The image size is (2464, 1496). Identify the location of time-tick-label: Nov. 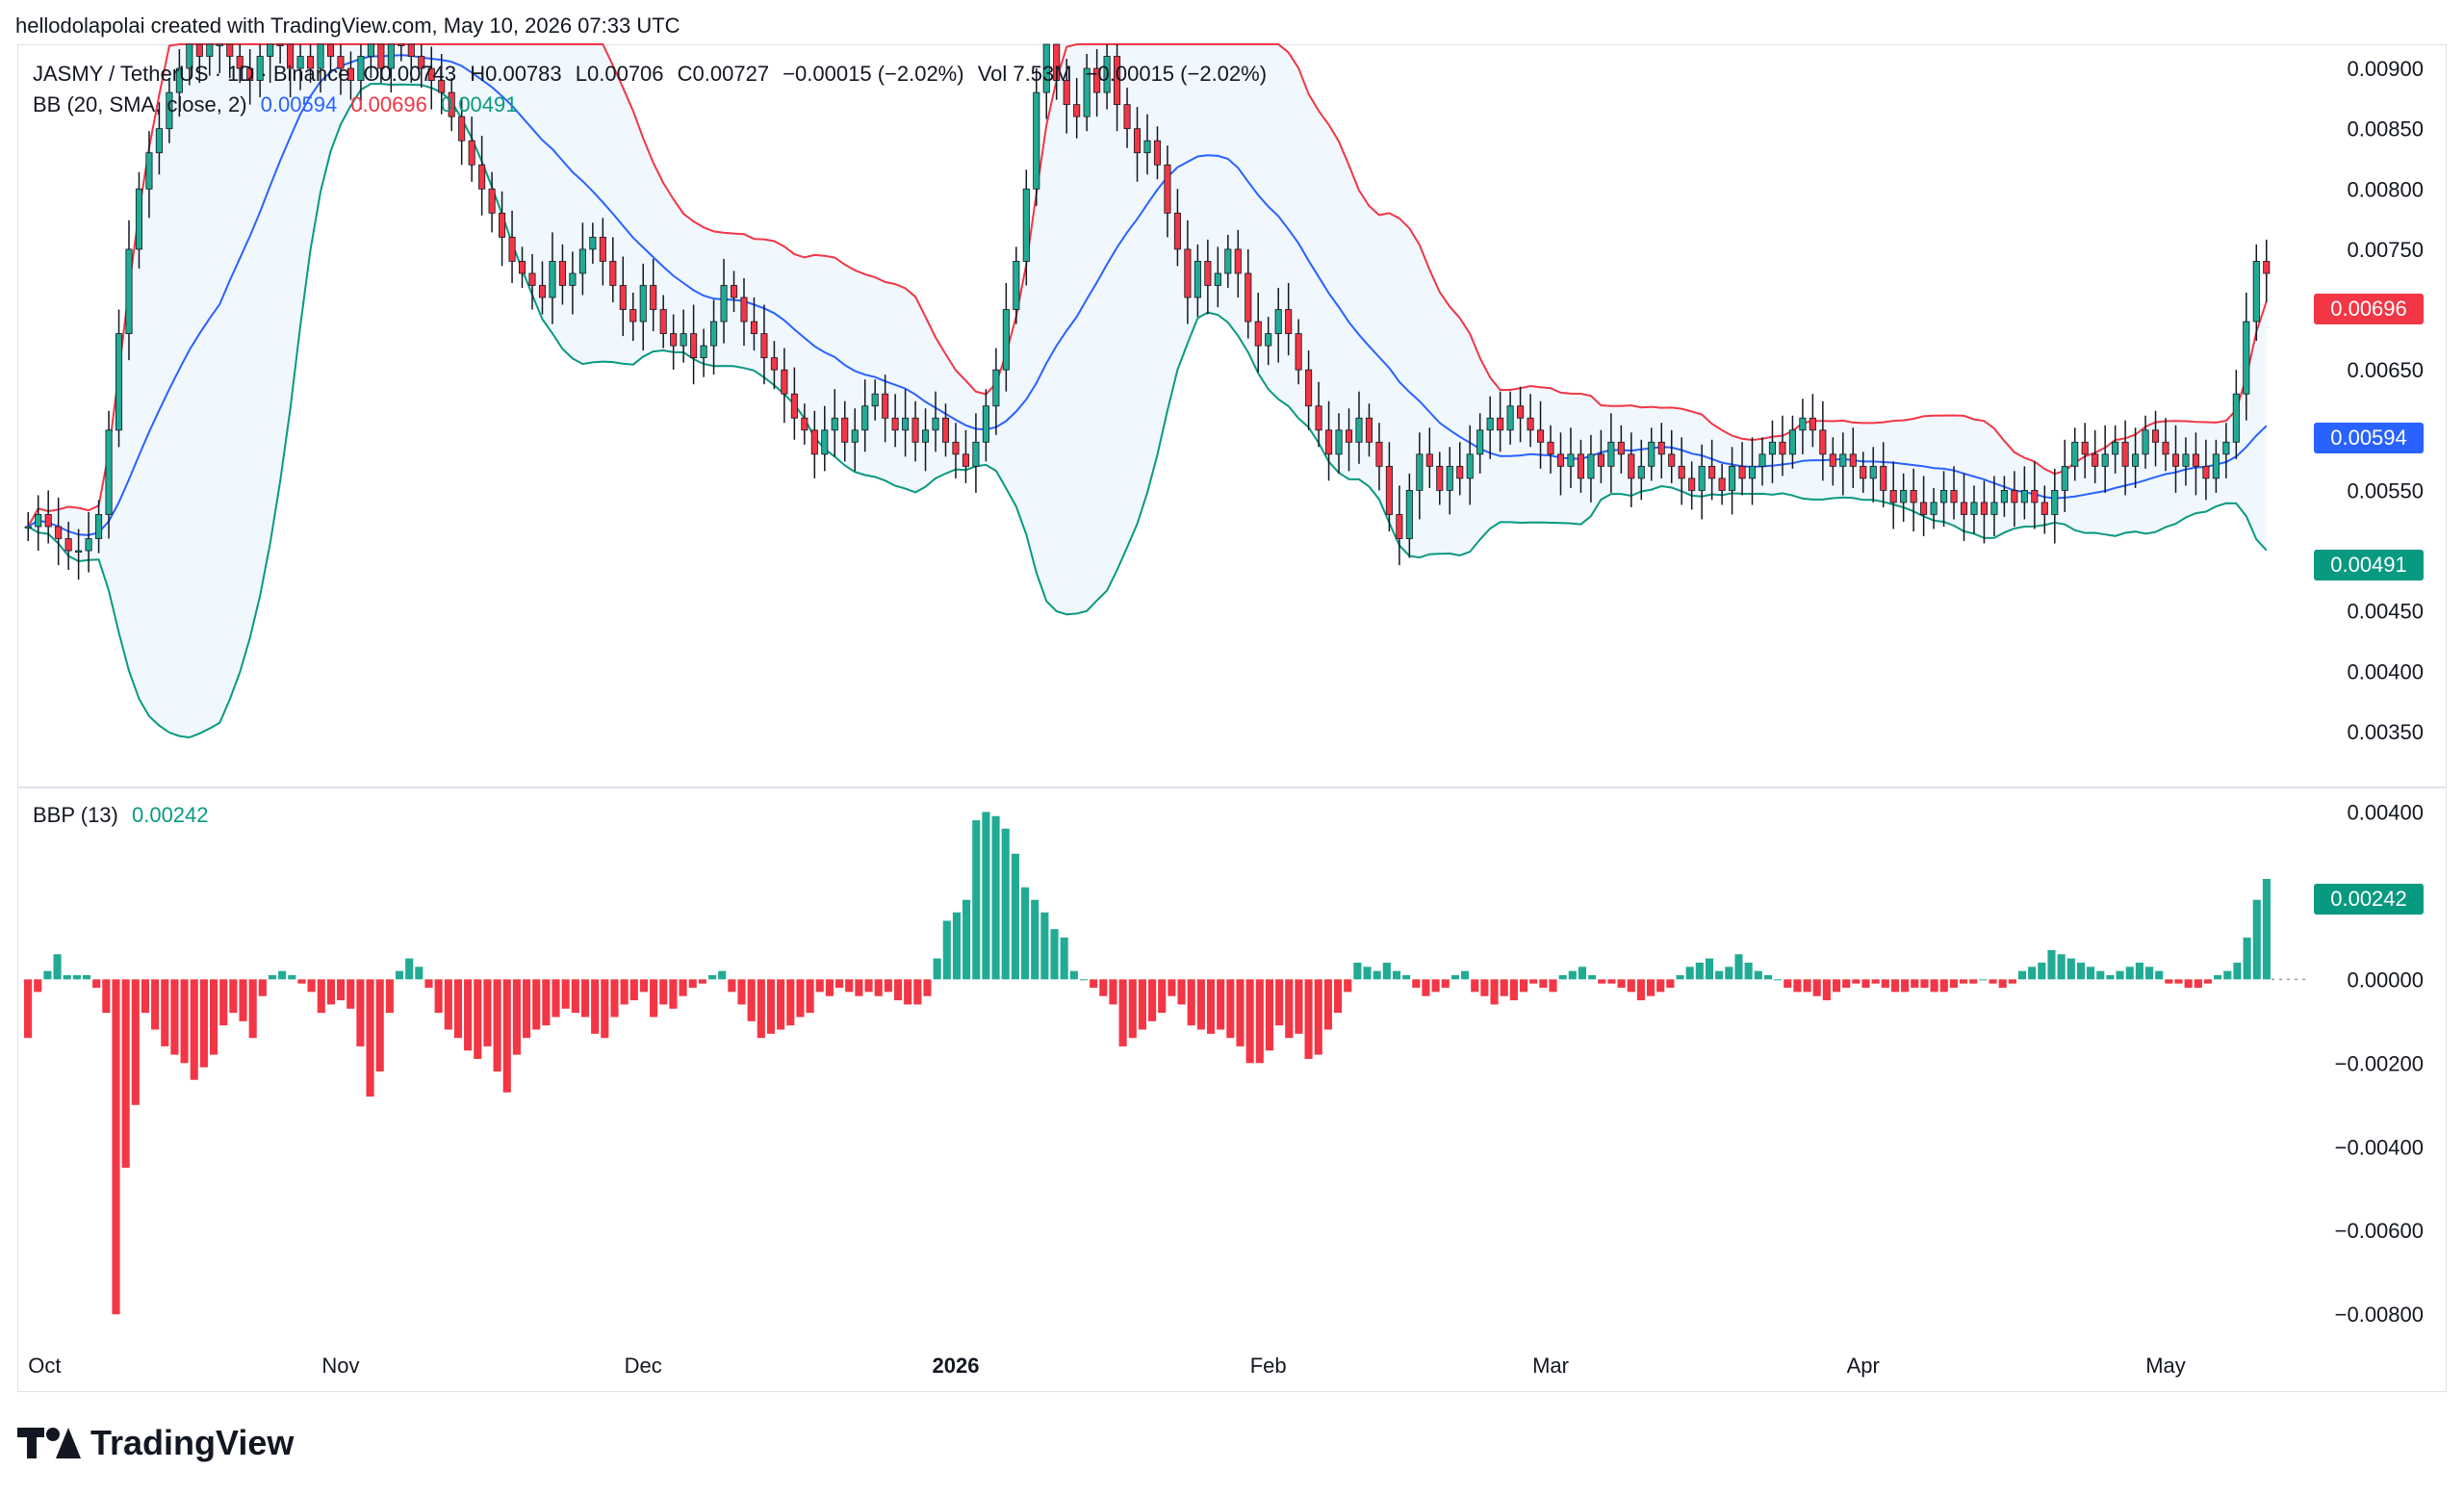
(340, 1366).